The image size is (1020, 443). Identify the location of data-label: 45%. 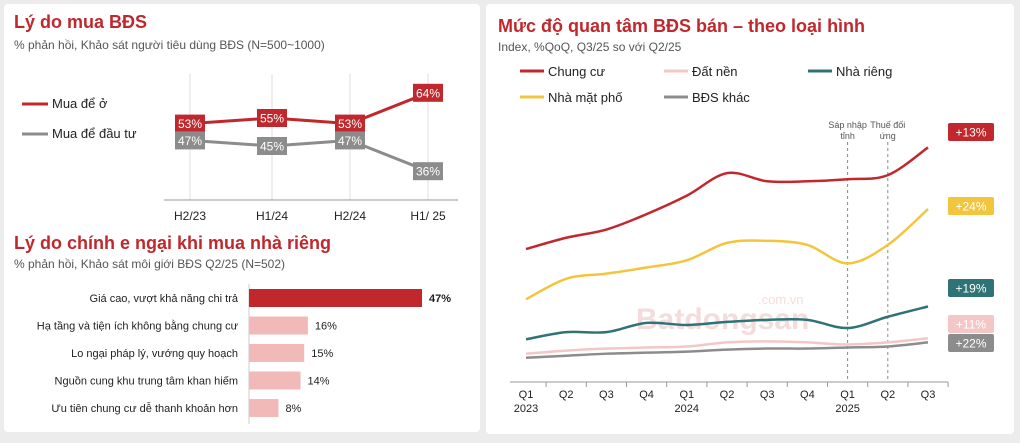
(272, 147).